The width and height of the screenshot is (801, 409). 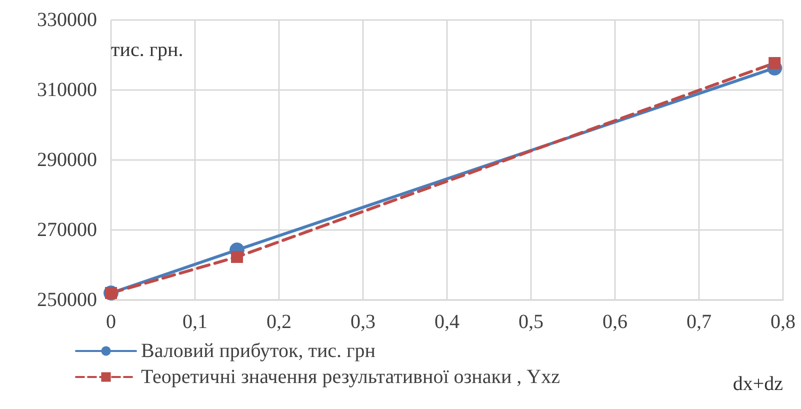 What do you see at coordinates (699, 322) in the screenshot?
I see `x-tick-label: 0,7` at bounding box center [699, 322].